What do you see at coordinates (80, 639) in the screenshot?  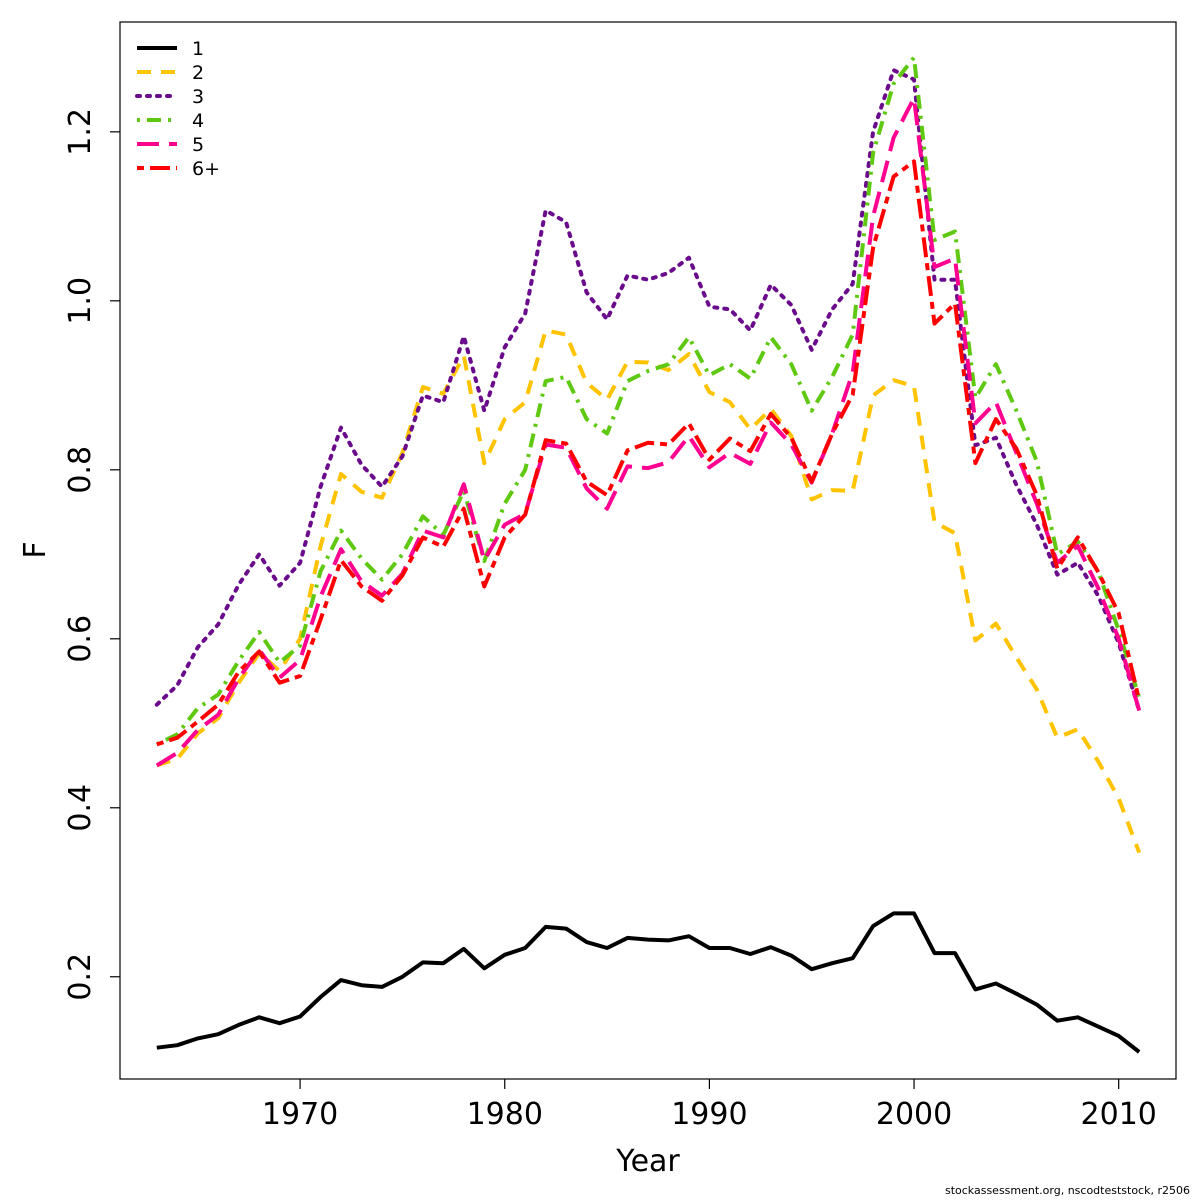 I see `y-tick-label: 0.6` at bounding box center [80, 639].